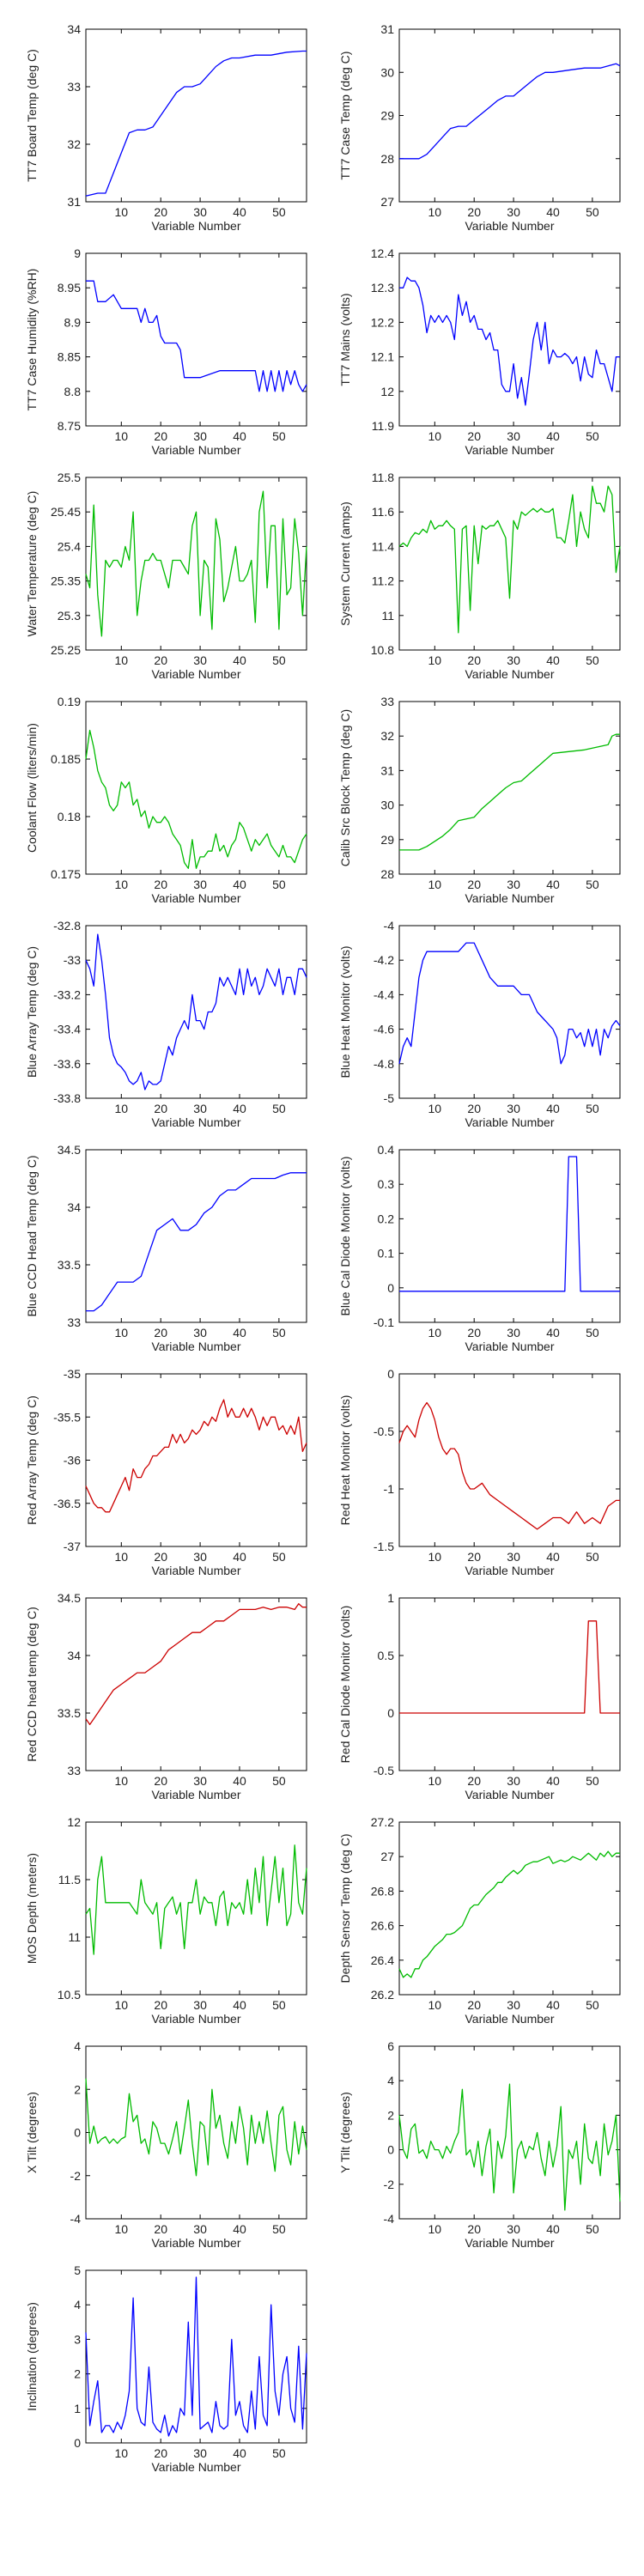  Describe the element at coordinates (382, 288) in the screenshot. I see `y-tick-label: 12.3` at that location.